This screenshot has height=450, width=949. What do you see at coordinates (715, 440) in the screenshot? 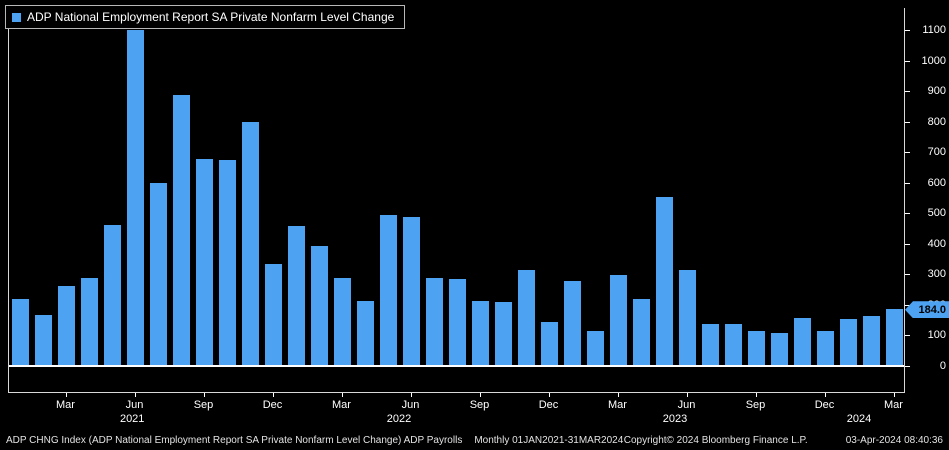
I see `footer-copyright: Copyright© 2024 Bloomberg Finance L.P.` at bounding box center [715, 440].